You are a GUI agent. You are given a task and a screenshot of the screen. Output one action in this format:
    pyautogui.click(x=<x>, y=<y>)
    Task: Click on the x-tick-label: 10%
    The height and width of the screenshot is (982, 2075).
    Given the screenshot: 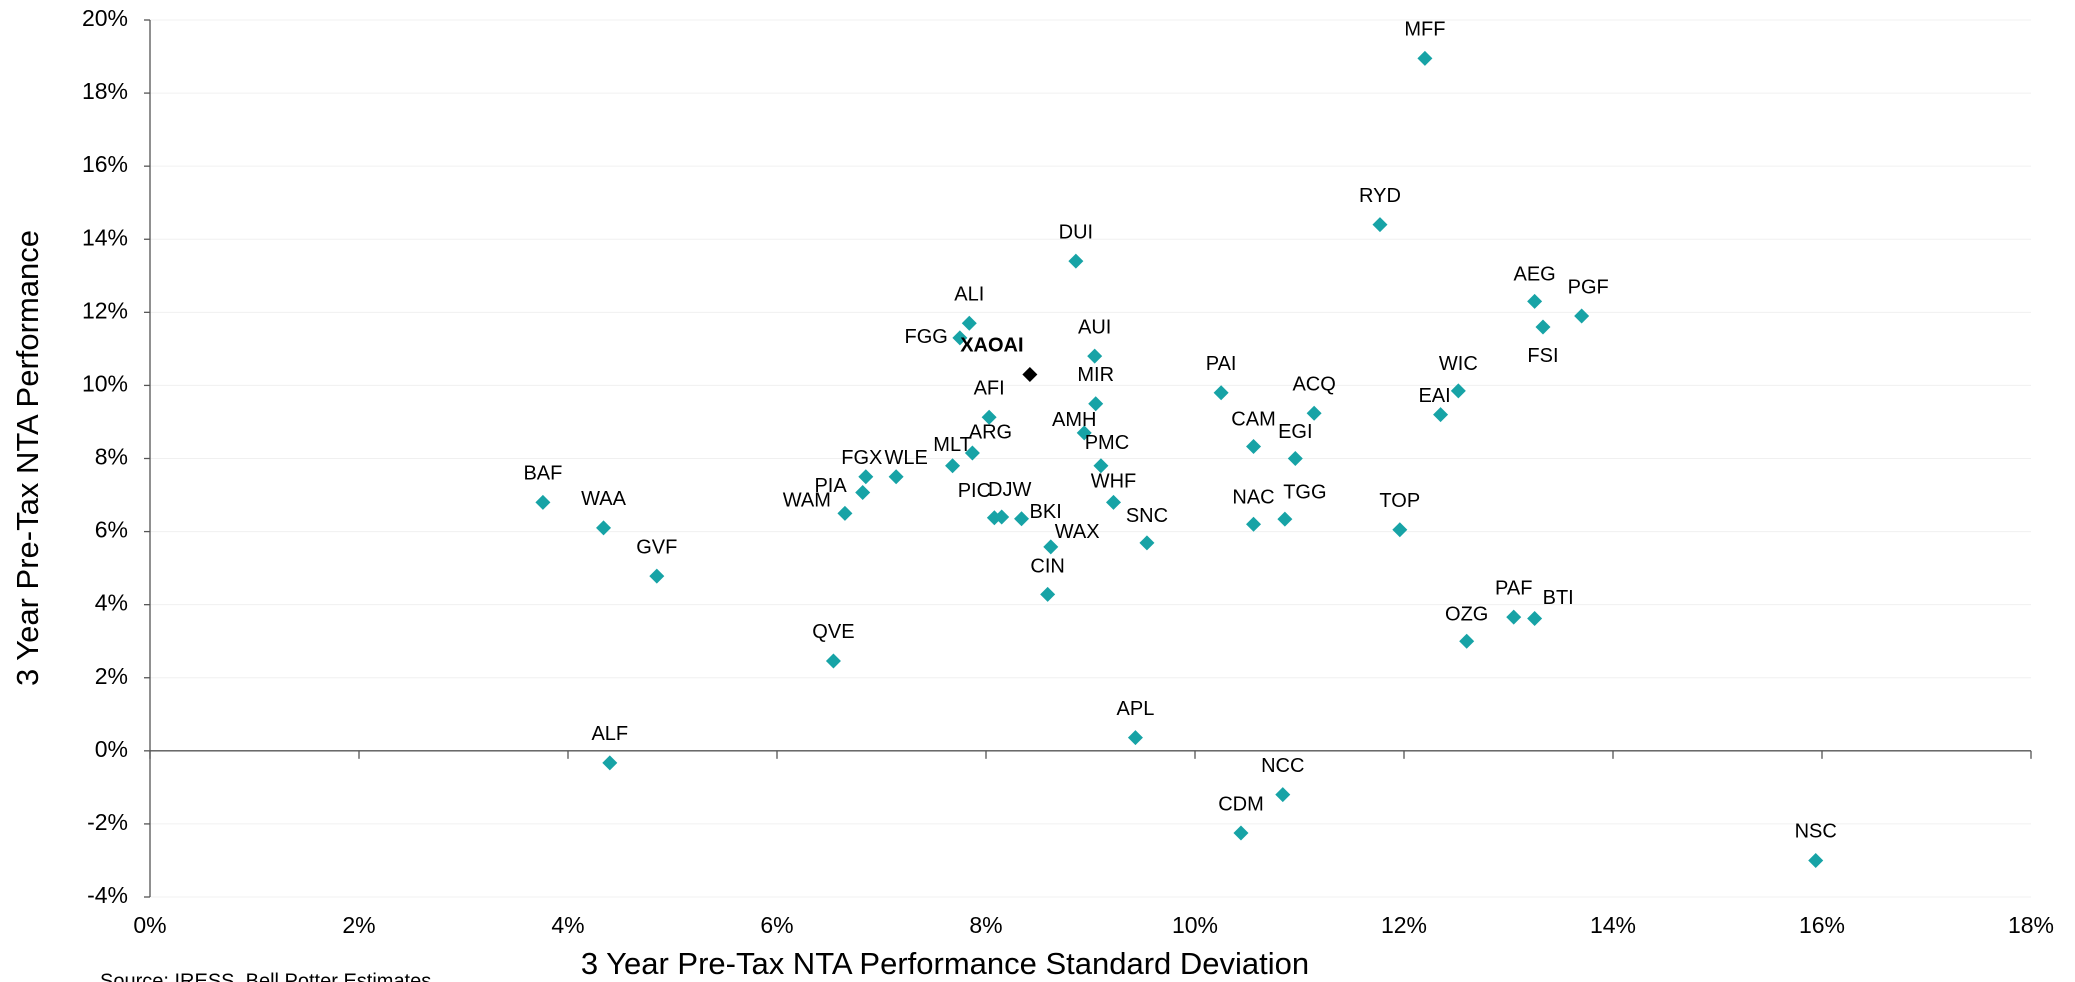 What is the action you would take?
    pyautogui.click(x=1195, y=925)
    